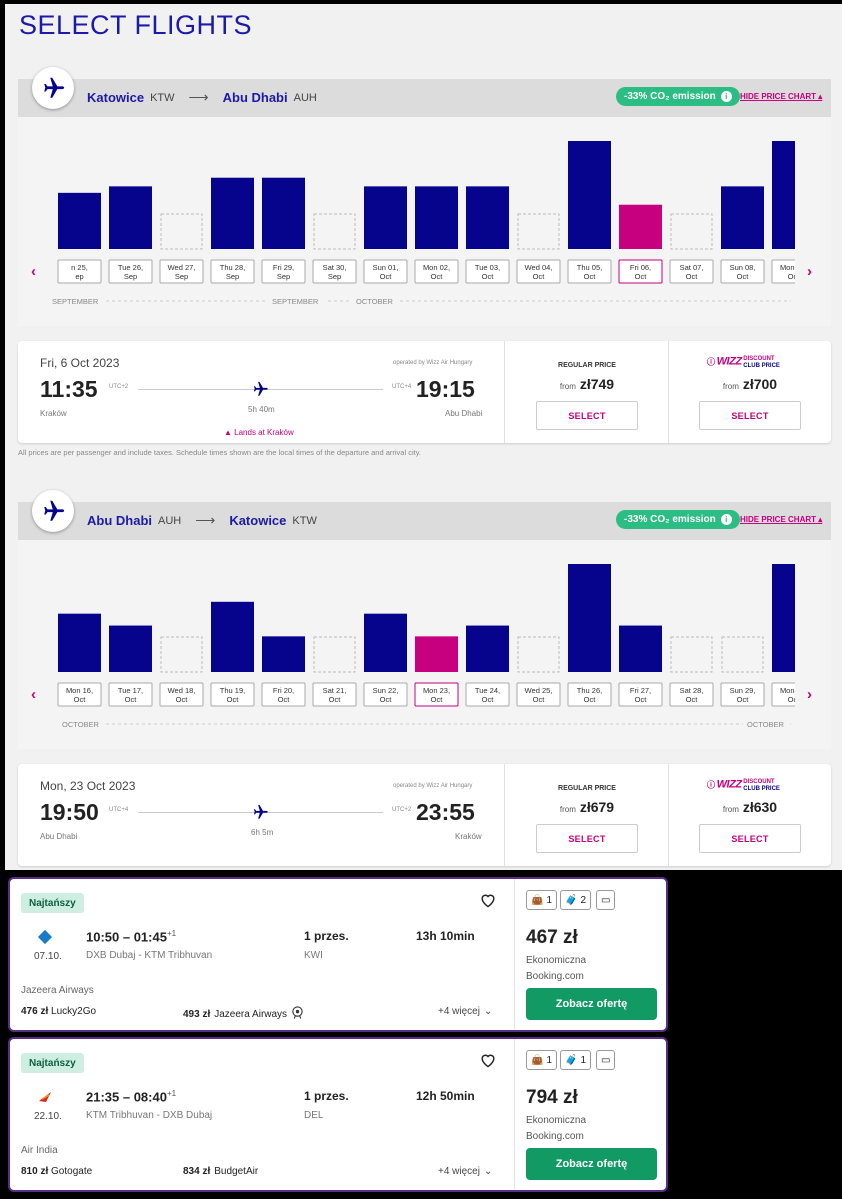 The height and width of the screenshot is (1199, 842). Describe the element at coordinates (72, 1171) in the screenshot. I see `alt-site: Gotogate` at that location.